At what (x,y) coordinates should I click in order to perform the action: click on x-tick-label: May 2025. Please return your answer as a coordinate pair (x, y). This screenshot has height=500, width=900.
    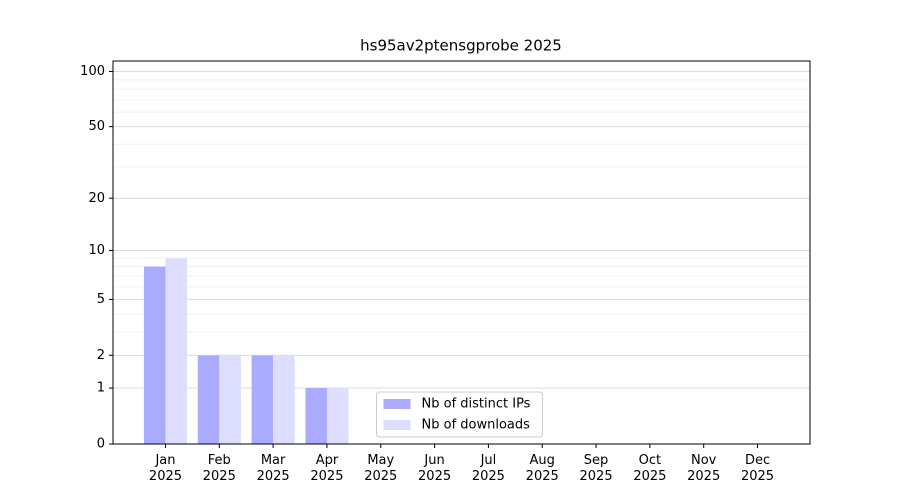
    Looking at the image, I should click on (381, 468).